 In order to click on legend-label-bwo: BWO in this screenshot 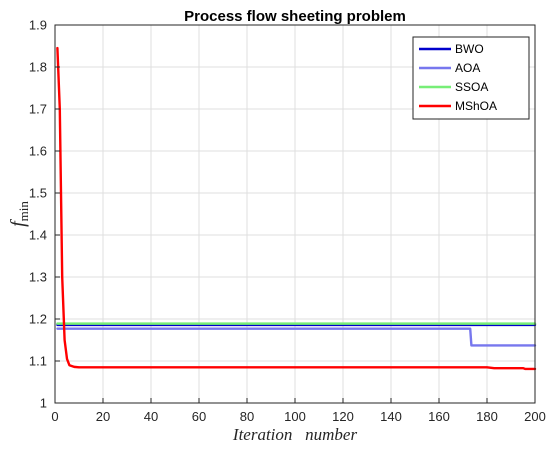, I will do `click(469, 49)`.